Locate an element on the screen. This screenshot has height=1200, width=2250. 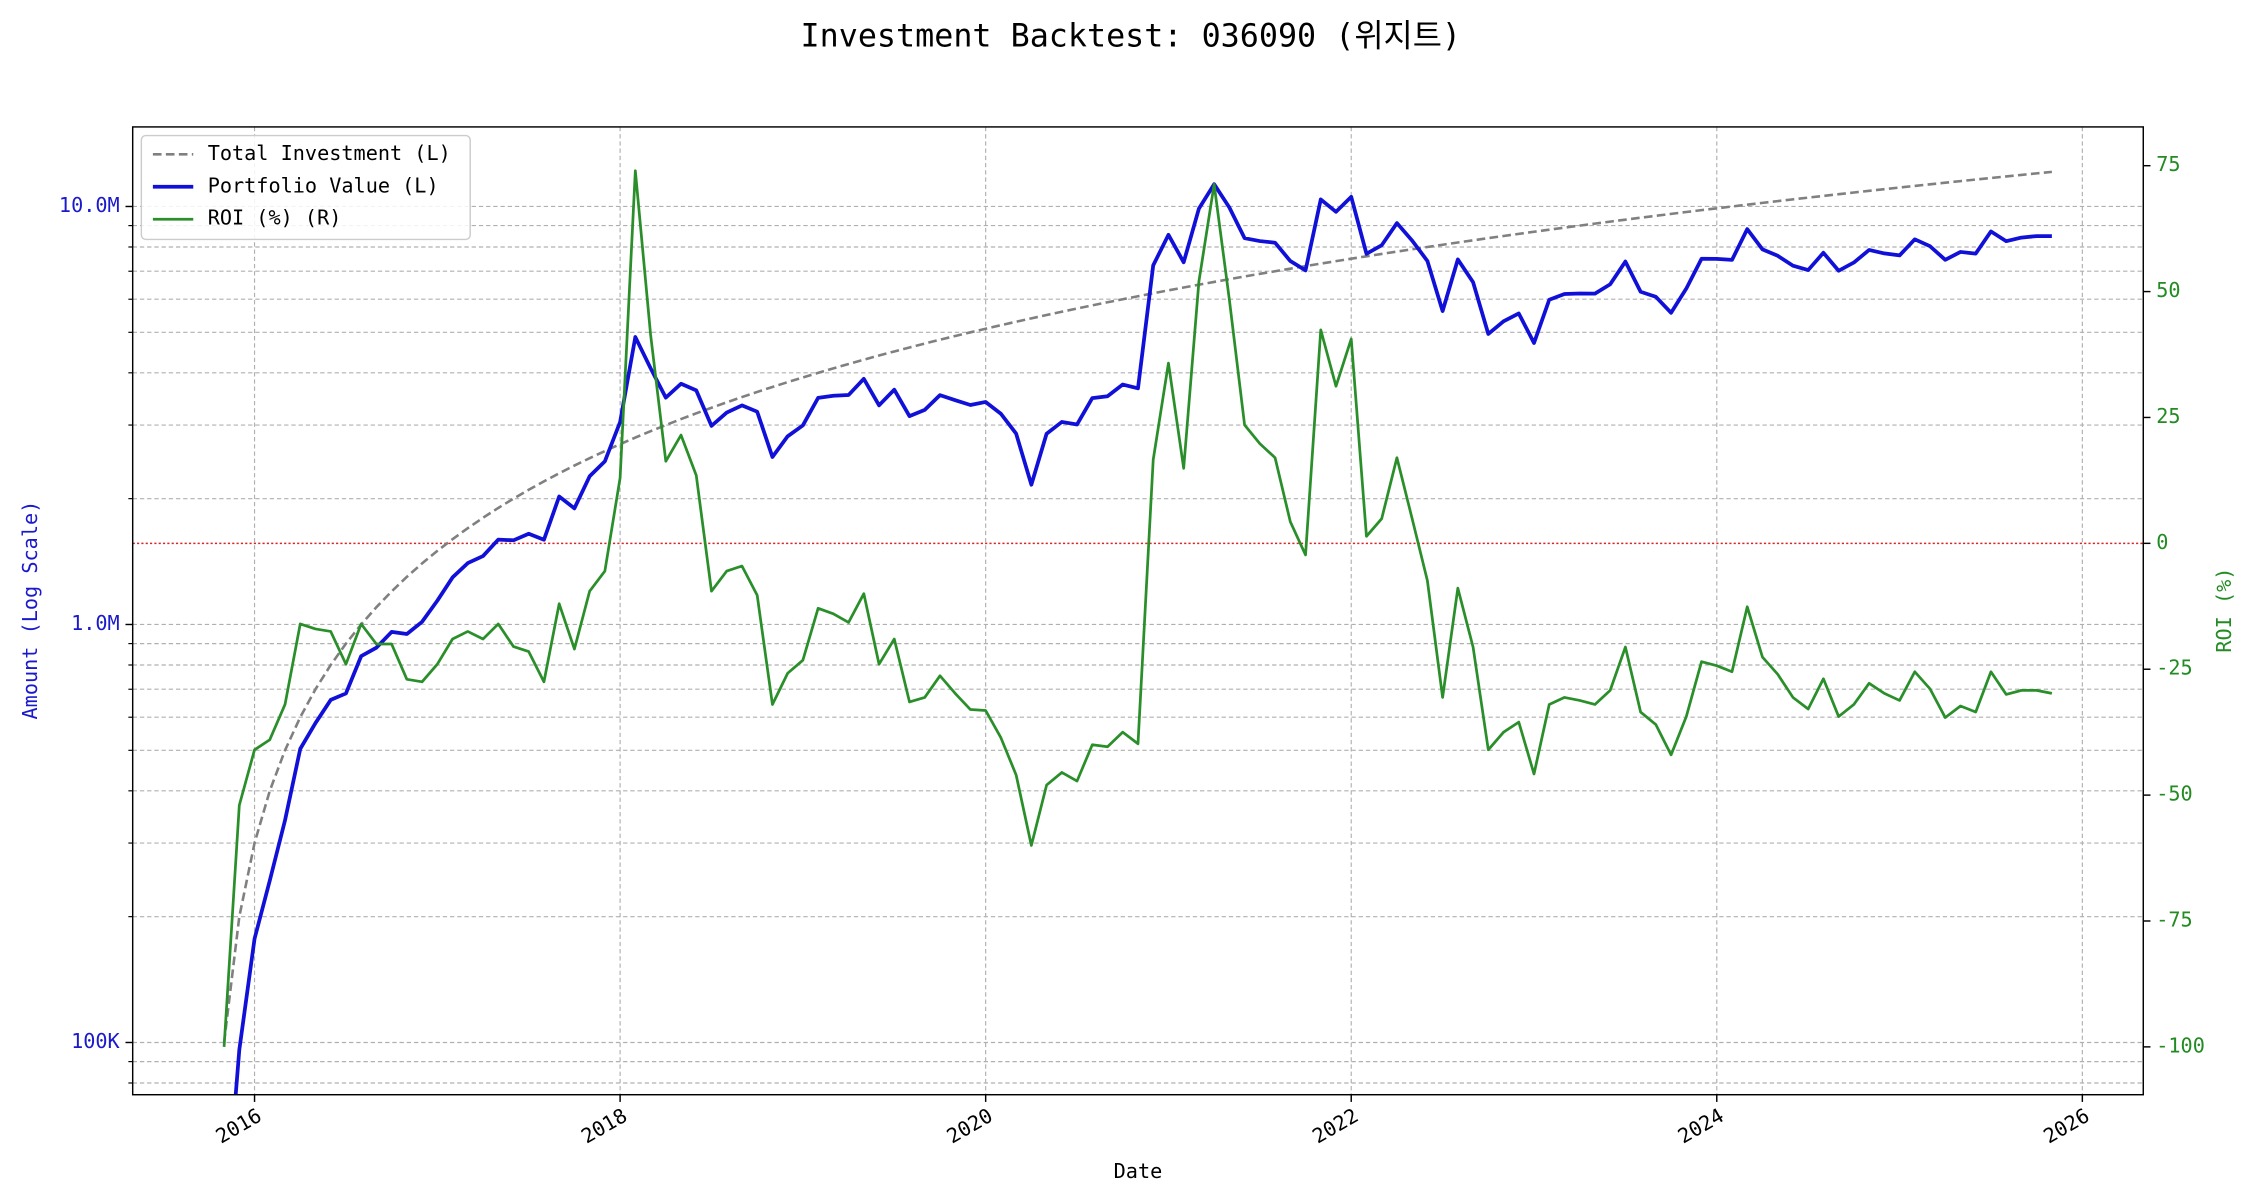
y2-tick-label: -75 is located at coordinates (2174, 919).